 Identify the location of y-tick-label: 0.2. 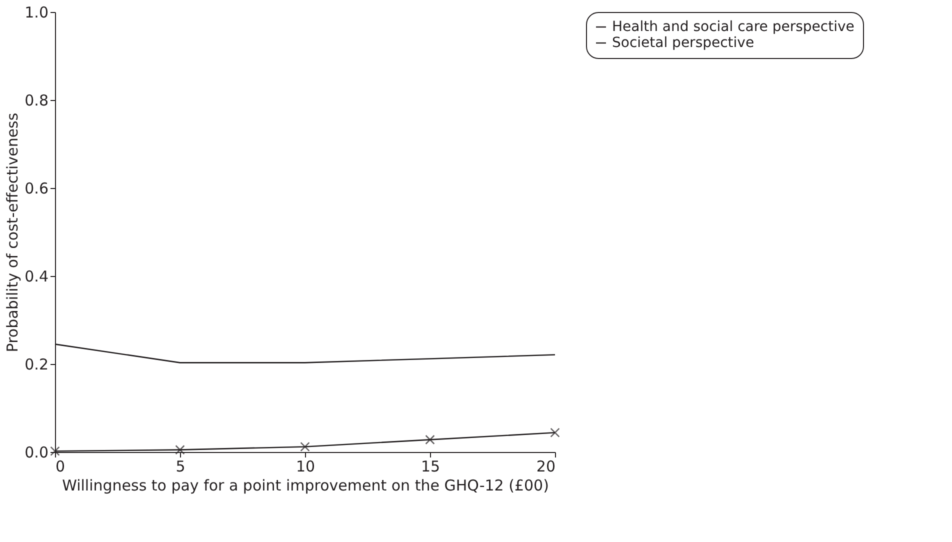
(36, 365).